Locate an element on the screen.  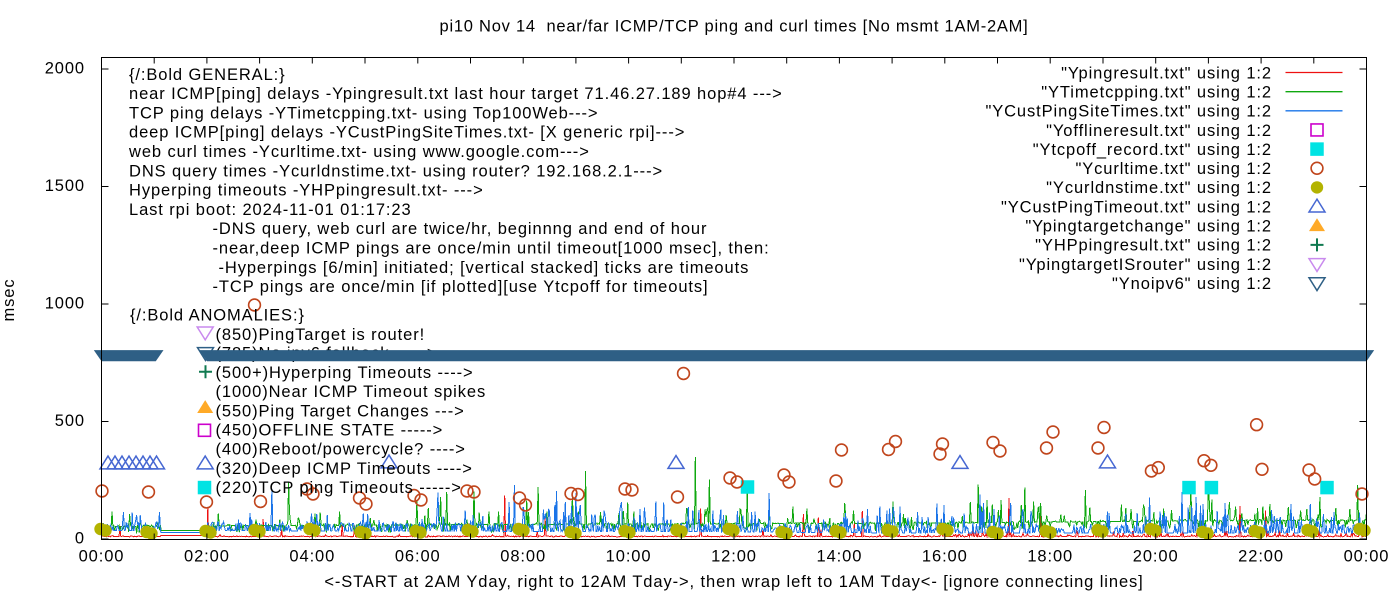
svg-text: "Ycurldnstime.txt" using 1:2 is located at coordinates (1159, 188).